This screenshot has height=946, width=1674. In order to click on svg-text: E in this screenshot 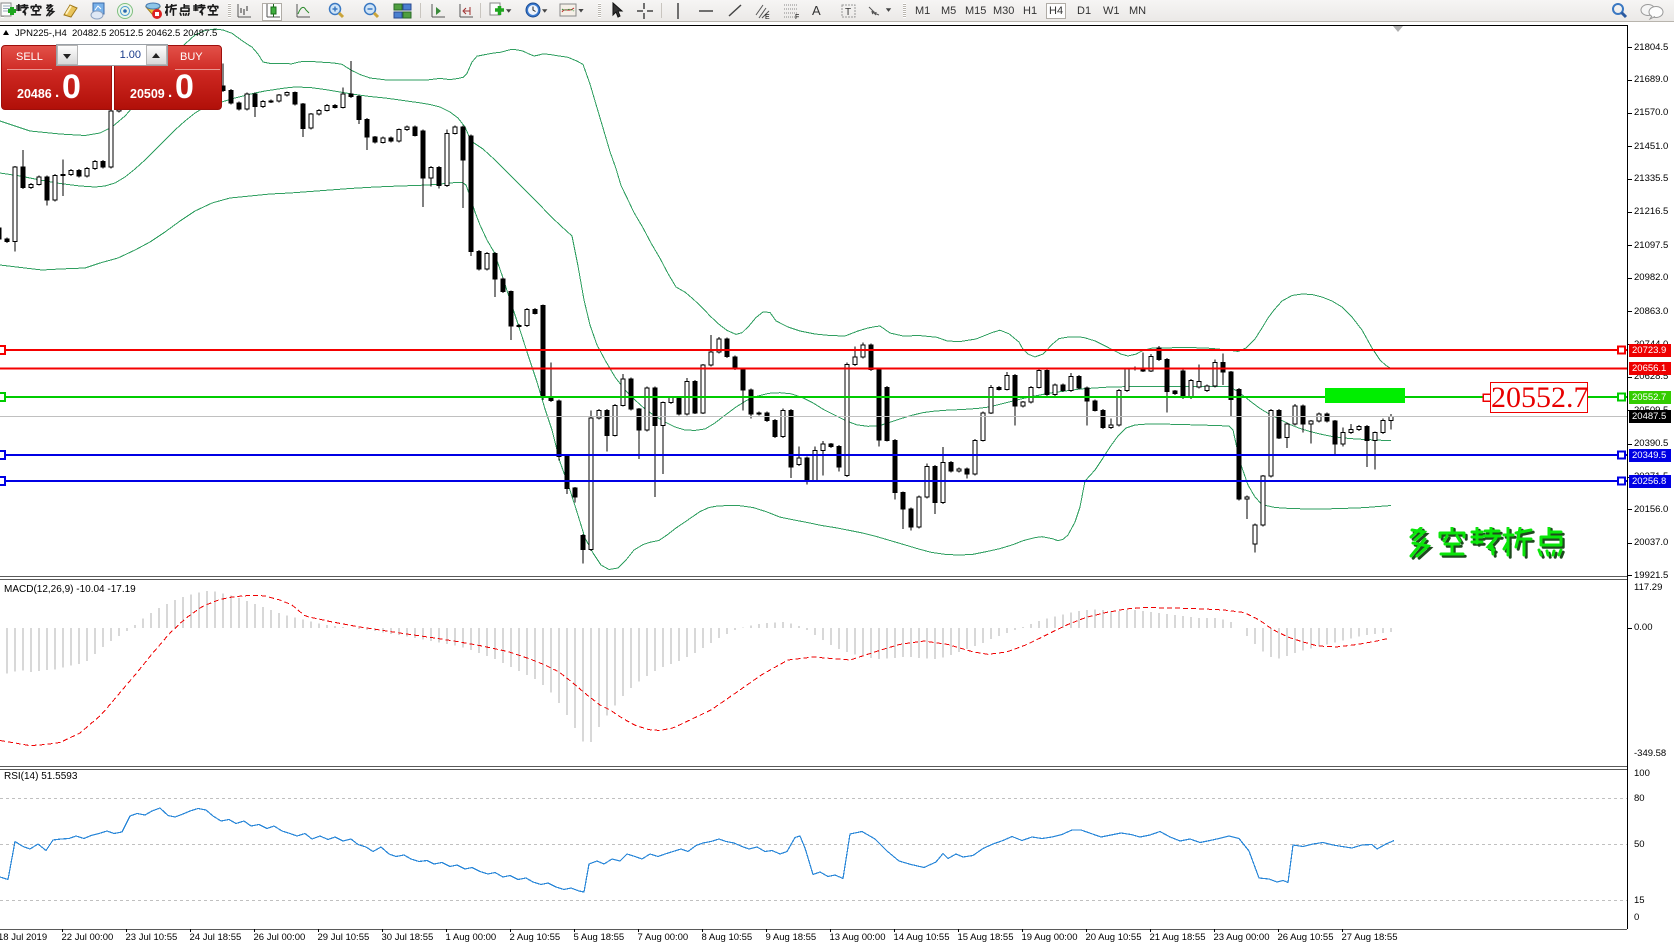, I will do `click(767, 17)`.